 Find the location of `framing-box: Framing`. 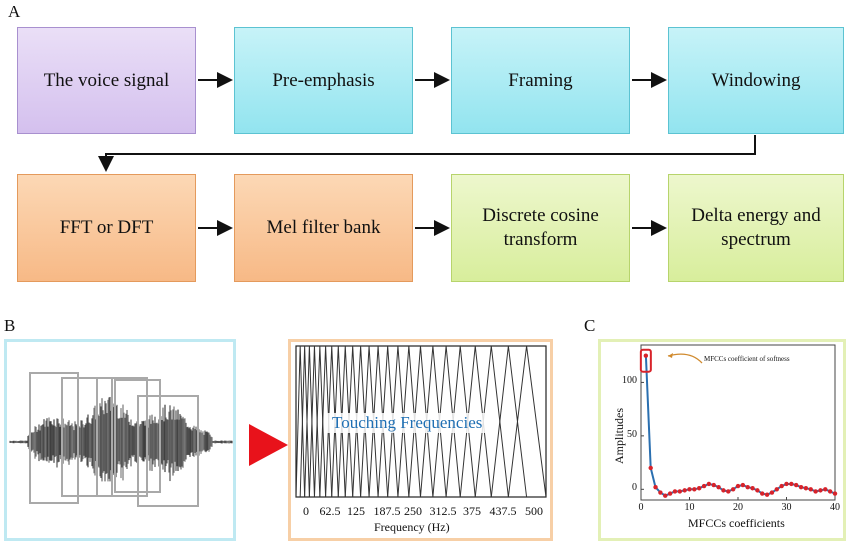

framing-box: Framing is located at coordinates (540, 80).